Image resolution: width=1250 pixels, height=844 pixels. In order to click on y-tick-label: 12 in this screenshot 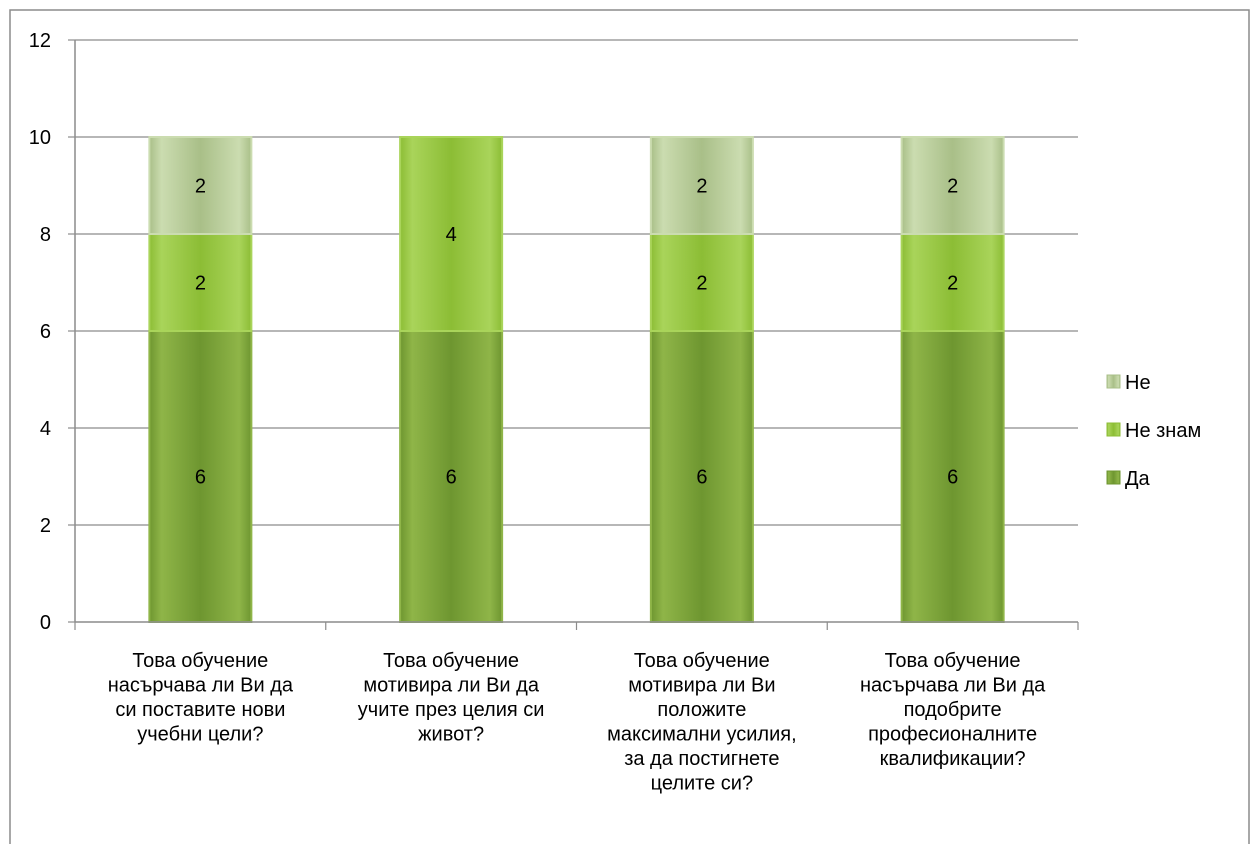, I will do `click(40, 41)`.